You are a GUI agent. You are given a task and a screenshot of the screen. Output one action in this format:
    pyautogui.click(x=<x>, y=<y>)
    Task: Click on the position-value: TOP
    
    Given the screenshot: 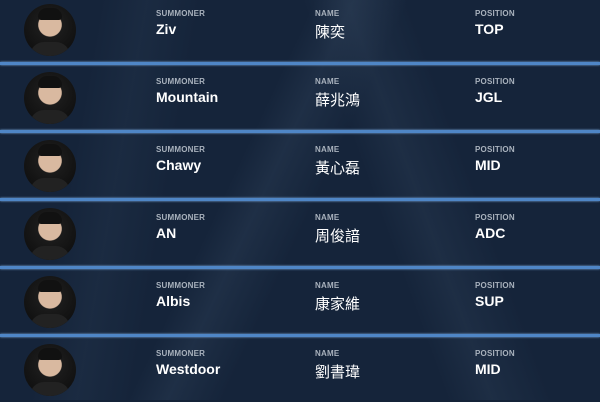 What is the action you would take?
    pyautogui.click(x=489, y=29)
    